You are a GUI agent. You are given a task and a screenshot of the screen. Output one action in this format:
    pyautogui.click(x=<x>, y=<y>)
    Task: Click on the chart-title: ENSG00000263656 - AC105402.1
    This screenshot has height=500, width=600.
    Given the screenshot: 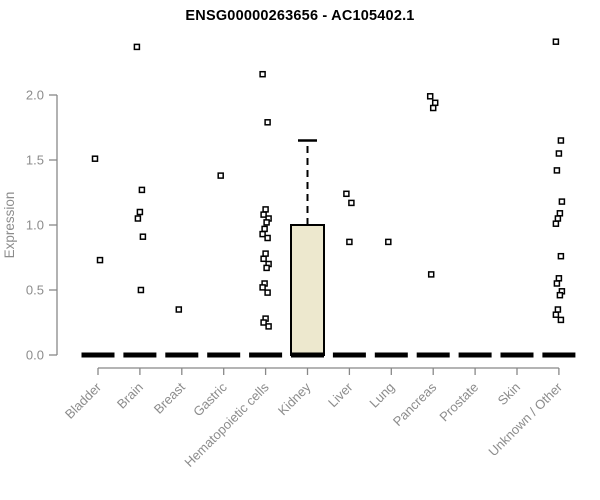 What is the action you would take?
    pyautogui.click(x=300, y=16)
    